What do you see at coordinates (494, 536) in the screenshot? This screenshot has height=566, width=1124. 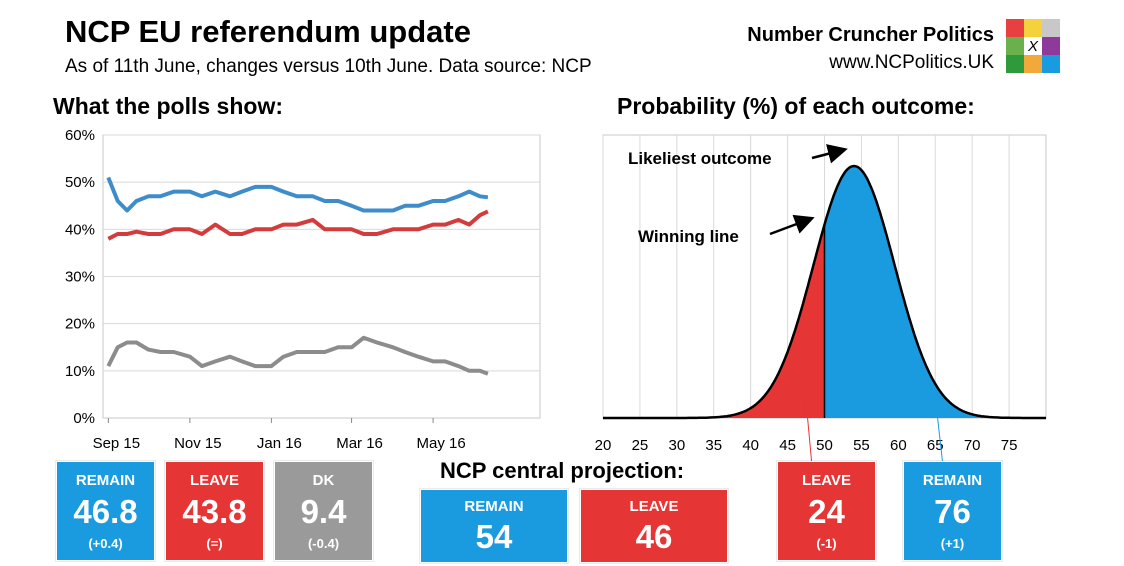 I see `projection-remain-value: 54` at bounding box center [494, 536].